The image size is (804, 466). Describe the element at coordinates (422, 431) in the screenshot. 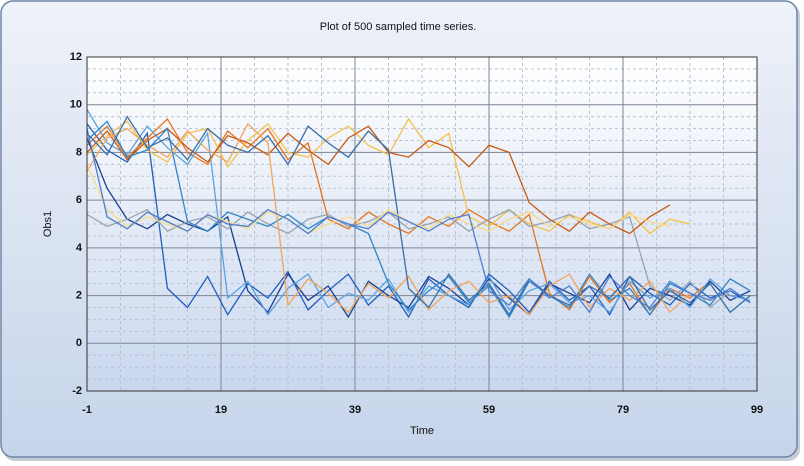

I see `x-axis-label: Time` at that location.